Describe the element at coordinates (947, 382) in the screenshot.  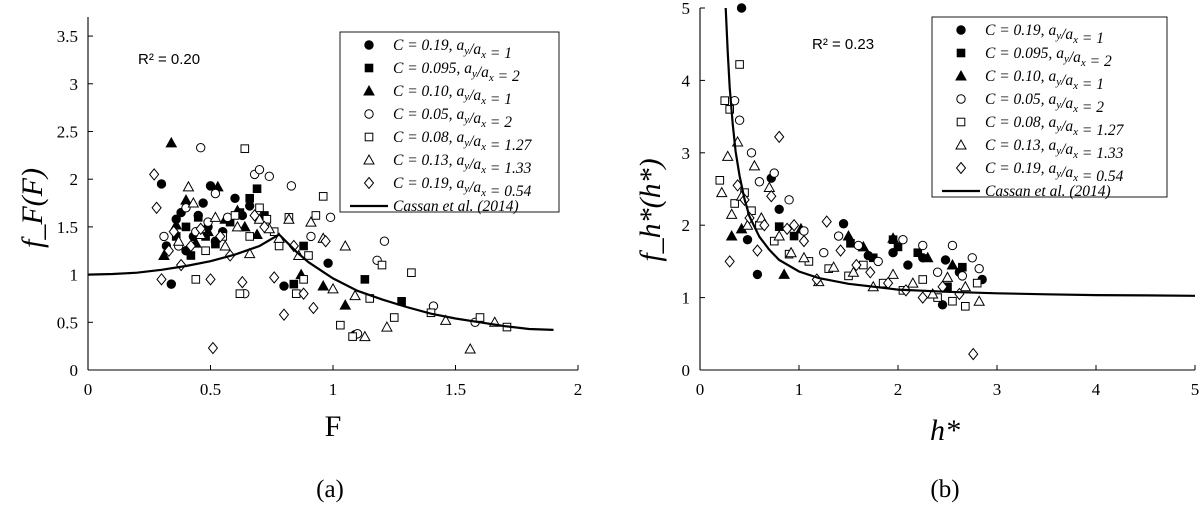
I see `panel-b-x-ticks: 0 1 2 3 4 5` at that location.